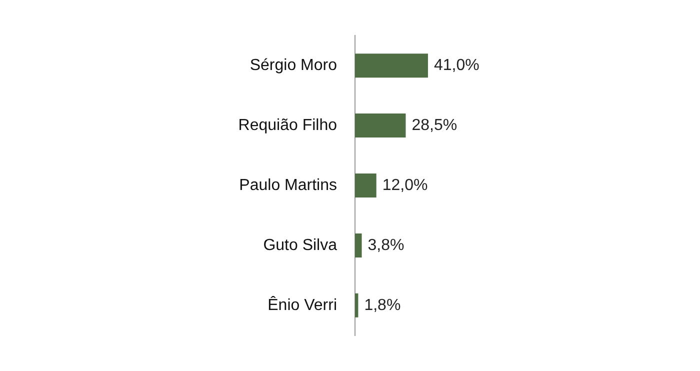  I want to click on y-tick-label: Requião Filho, so click(288, 125).